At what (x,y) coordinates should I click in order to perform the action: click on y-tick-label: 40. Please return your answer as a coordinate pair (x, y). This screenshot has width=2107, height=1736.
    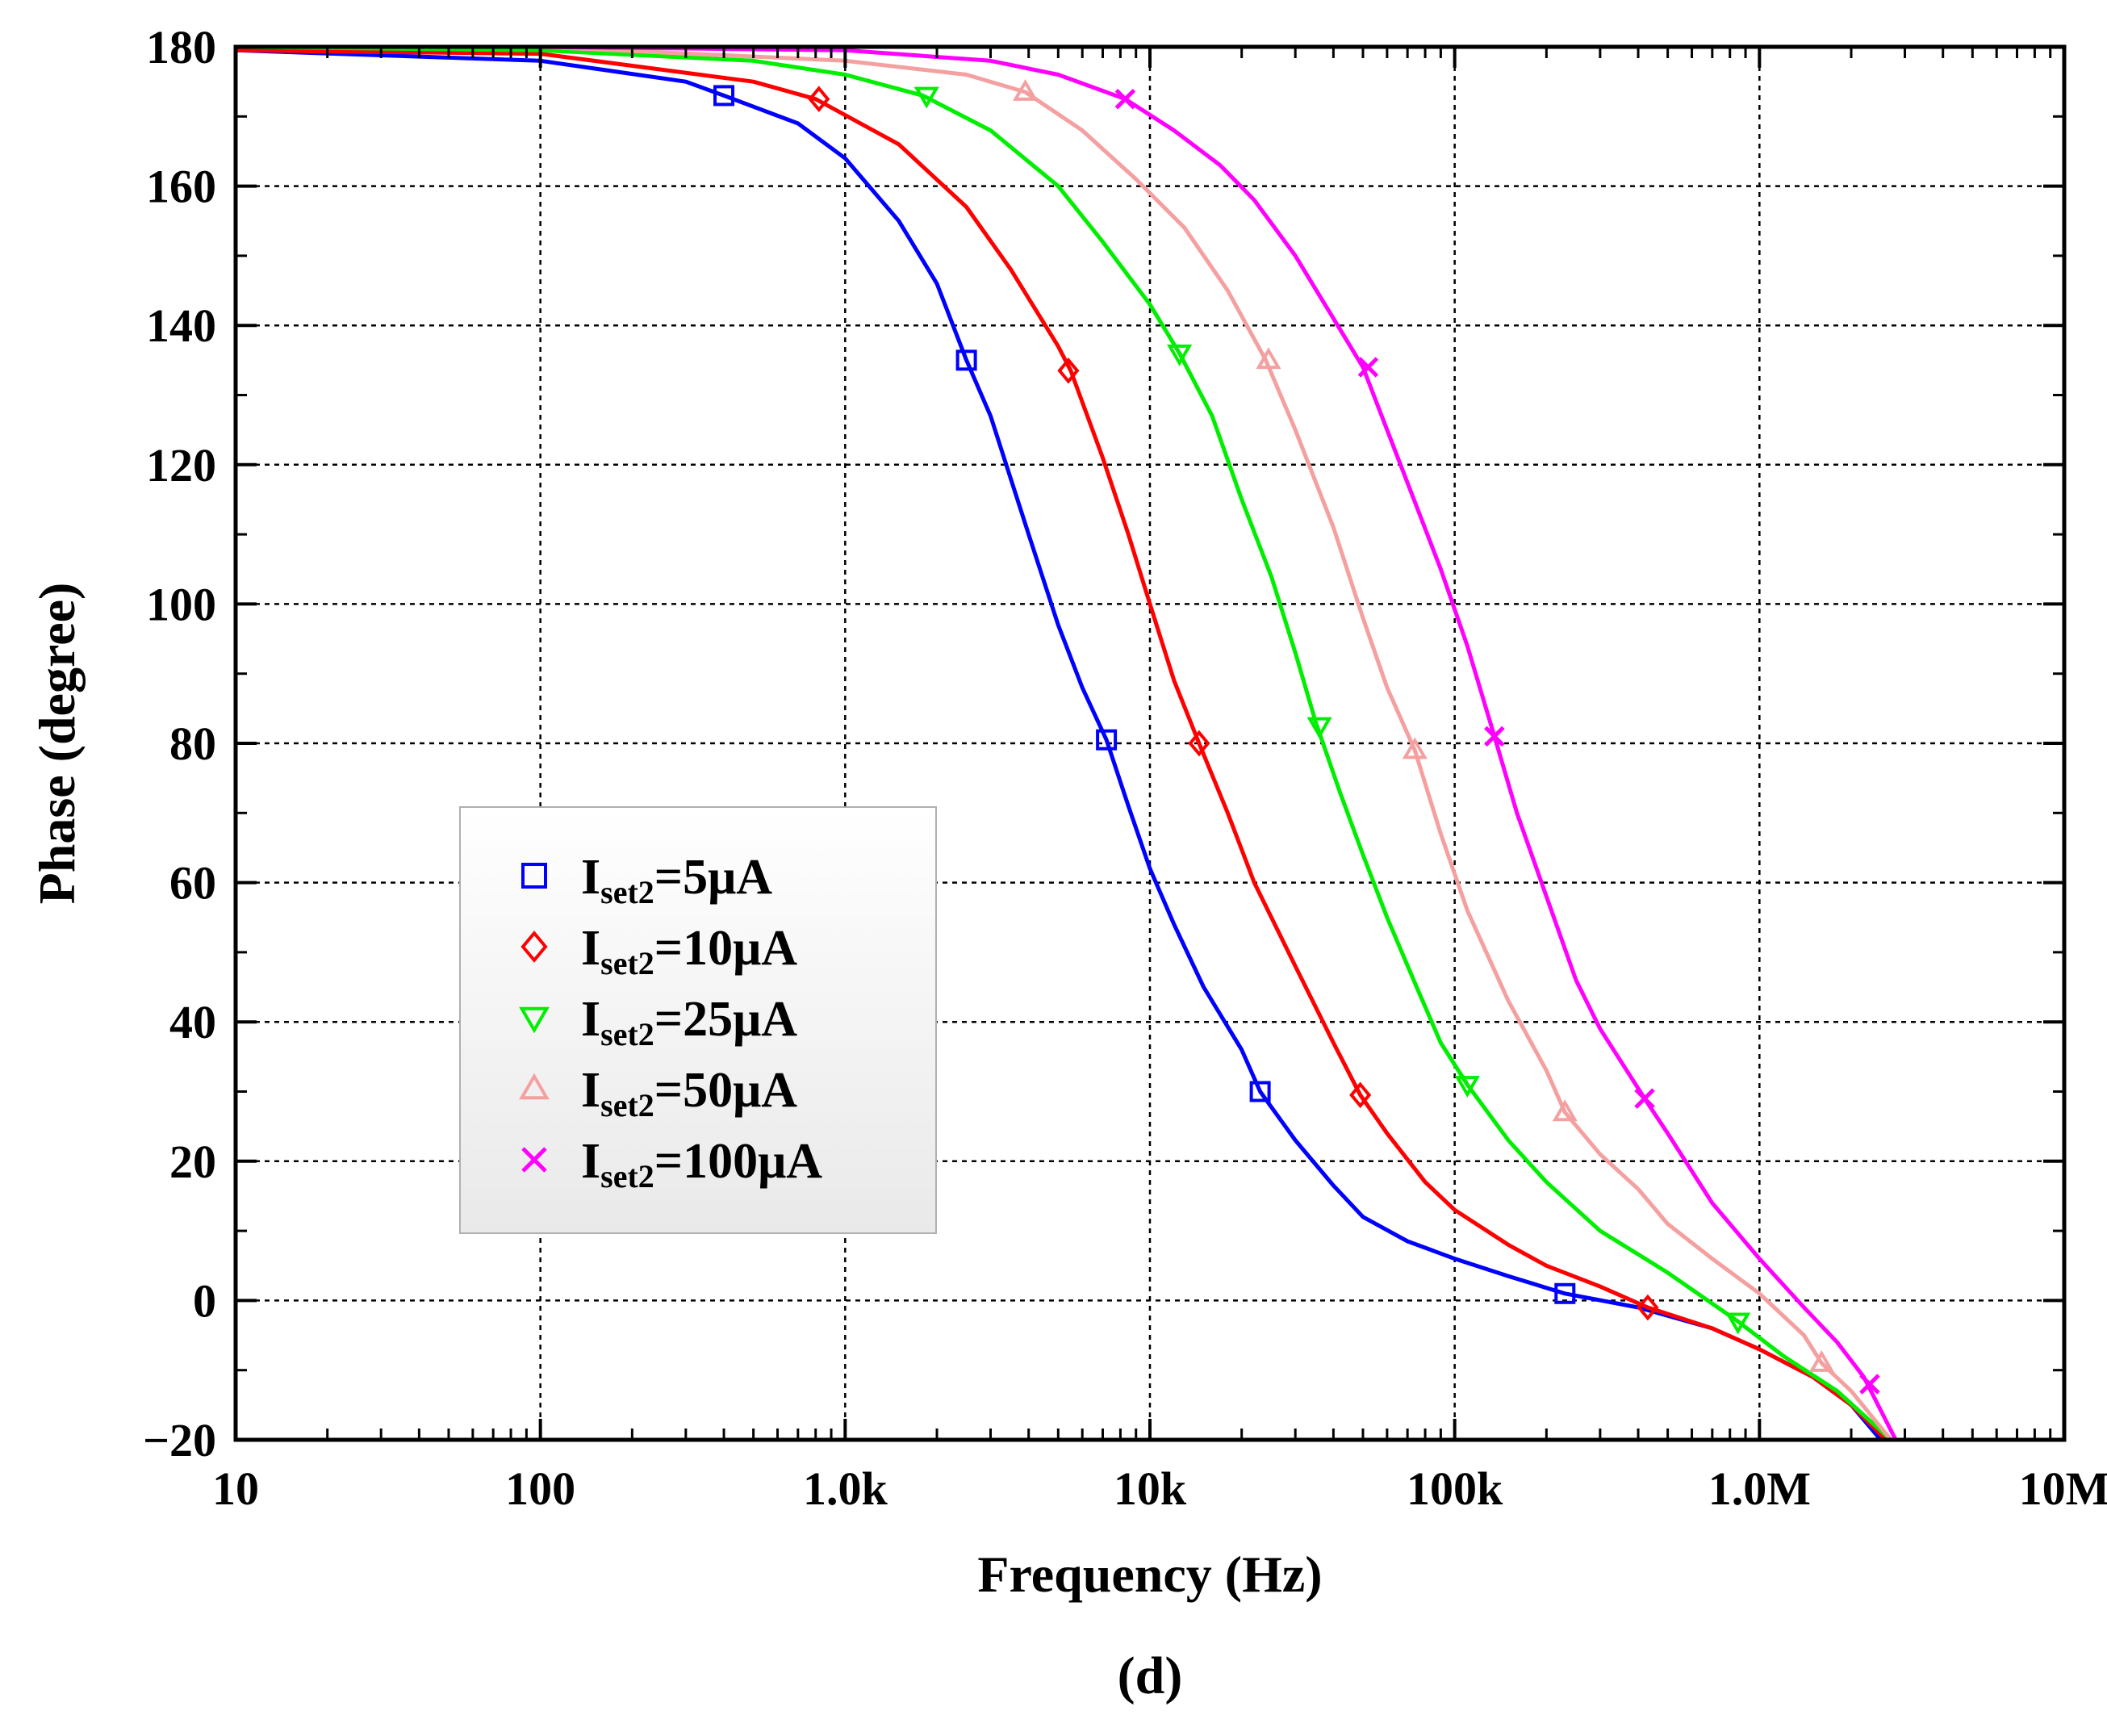
    Looking at the image, I should click on (192, 1022).